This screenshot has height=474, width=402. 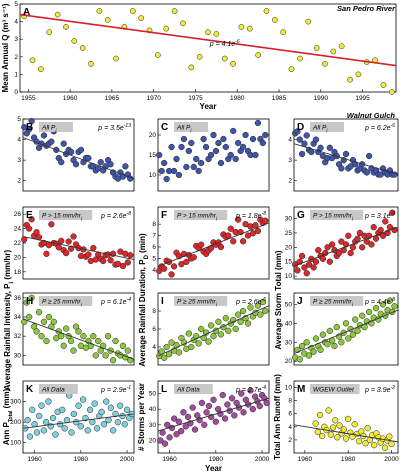 I want to click on panel-b: 2 3 4 5B All Pi p = 3.5e-13, so click(x=76, y=154).